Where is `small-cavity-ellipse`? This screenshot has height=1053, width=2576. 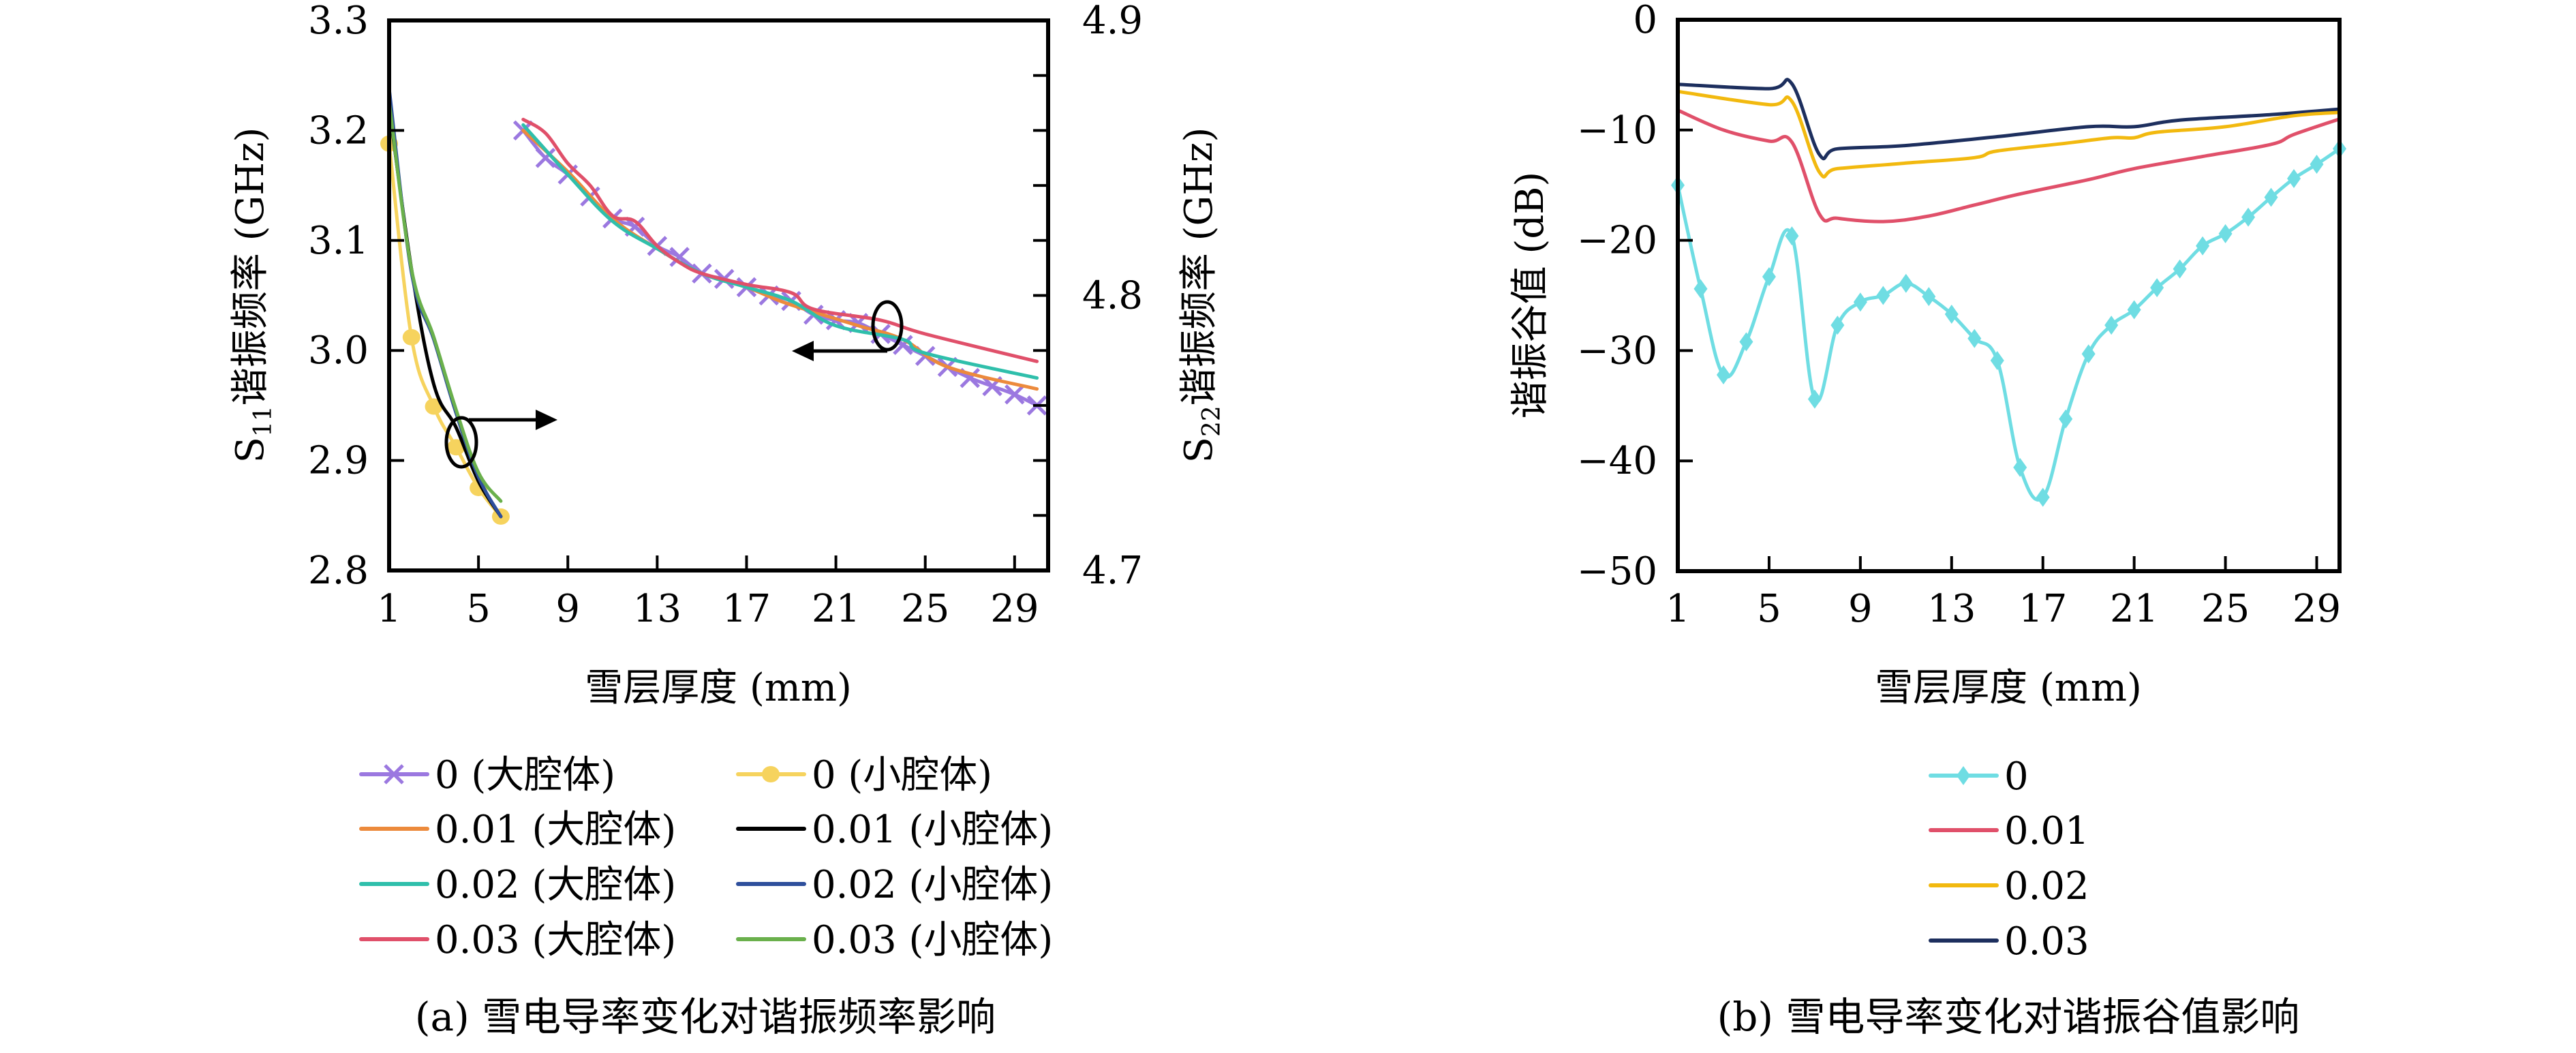 small-cavity-ellipse is located at coordinates (461, 442).